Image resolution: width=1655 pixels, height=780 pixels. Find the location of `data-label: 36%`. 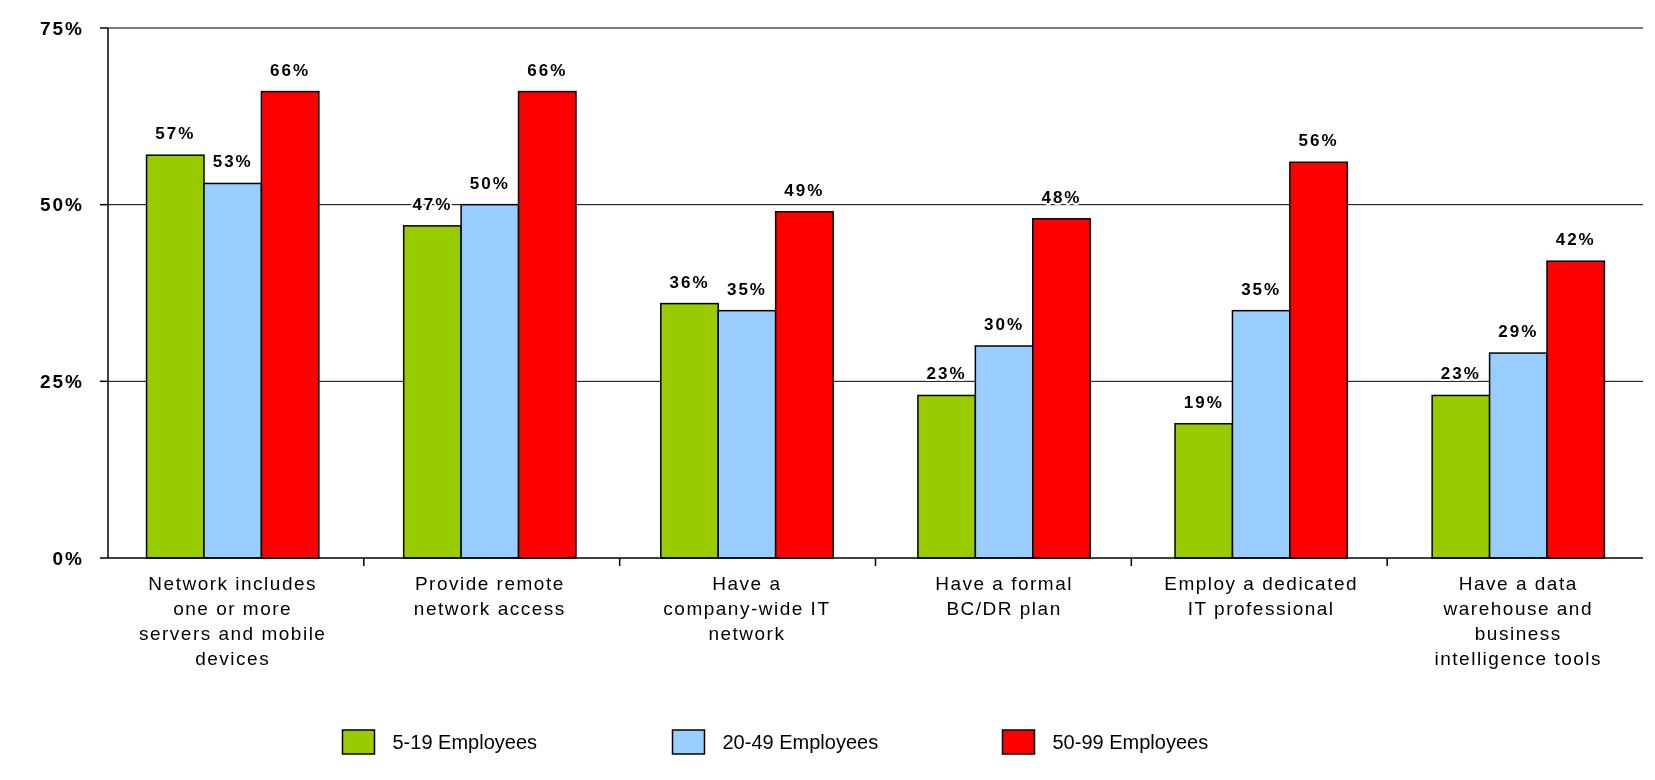

data-label: 36% is located at coordinates (689, 282).